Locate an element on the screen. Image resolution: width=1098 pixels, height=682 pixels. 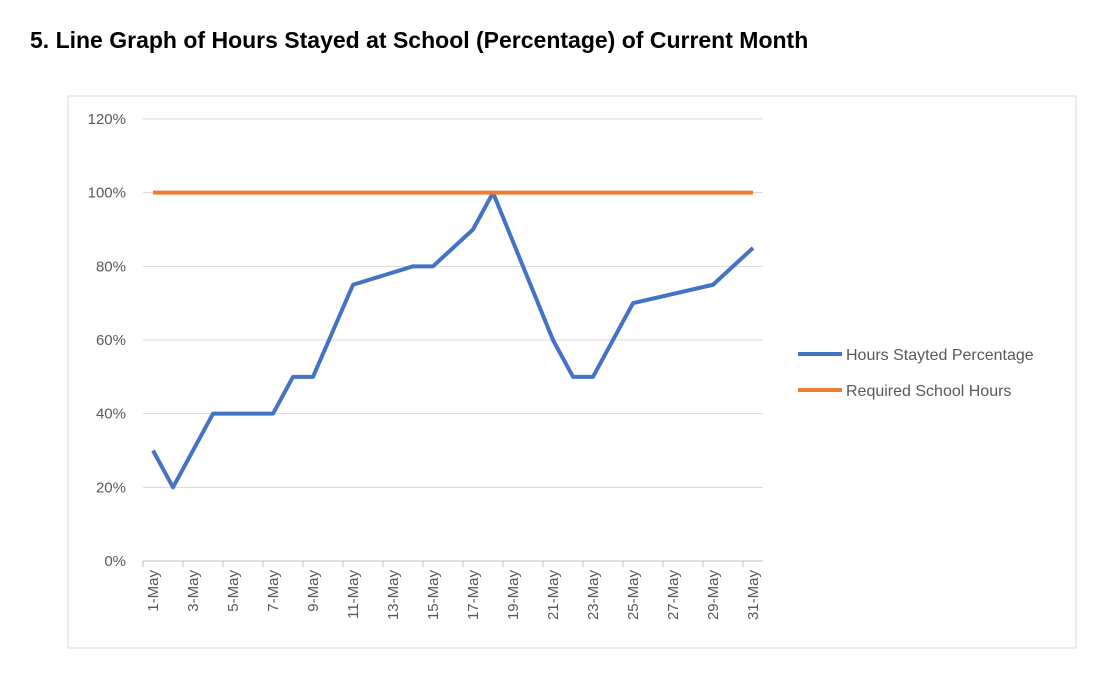
x-tick-label: 23-May is located at coordinates (593, 595).